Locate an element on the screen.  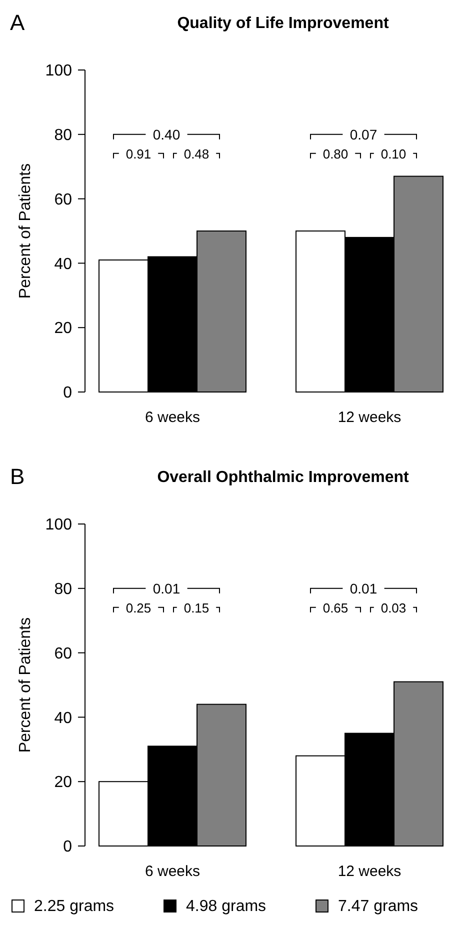
chart-title: Overall Ophthalmic Improvement is located at coordinates (283, 477).